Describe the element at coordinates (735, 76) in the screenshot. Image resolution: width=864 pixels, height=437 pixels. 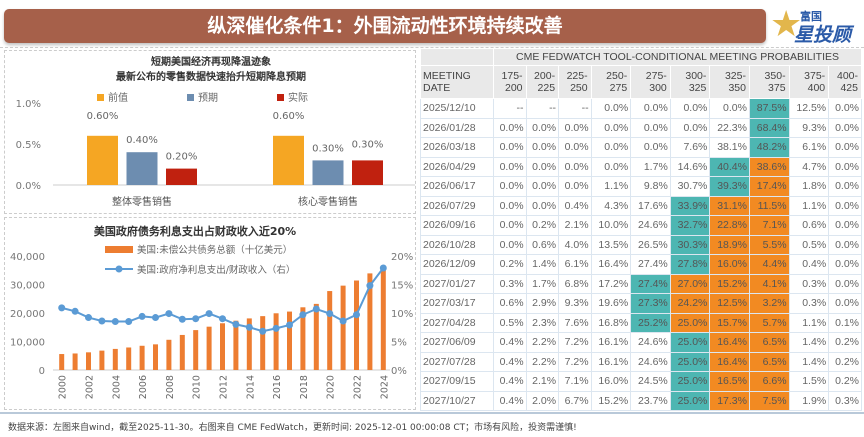
I see `header-line: 325-` at that location.